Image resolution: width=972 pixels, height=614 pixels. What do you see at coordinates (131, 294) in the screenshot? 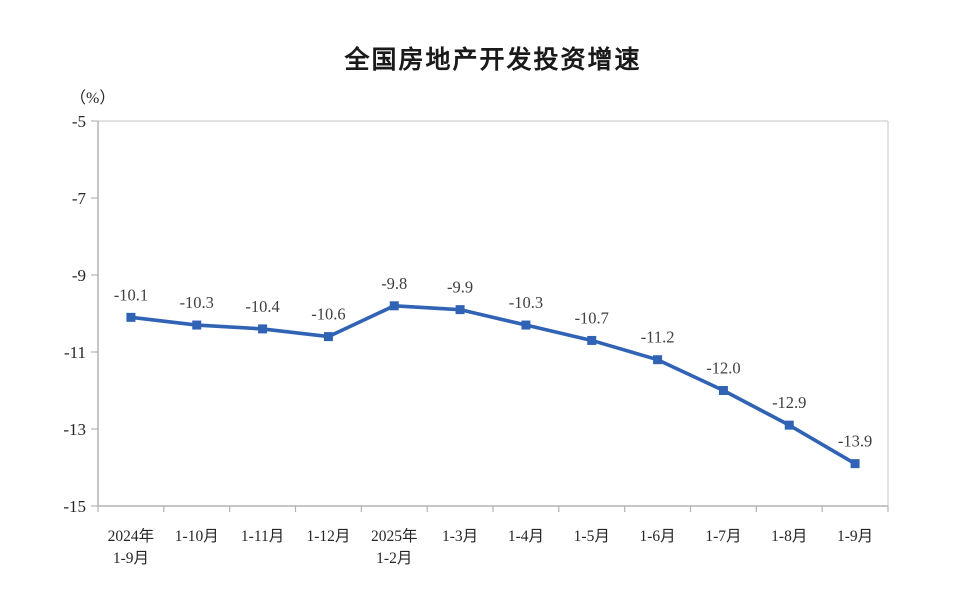
I see `data-label: -10.1` at bounding box center [131, 294].